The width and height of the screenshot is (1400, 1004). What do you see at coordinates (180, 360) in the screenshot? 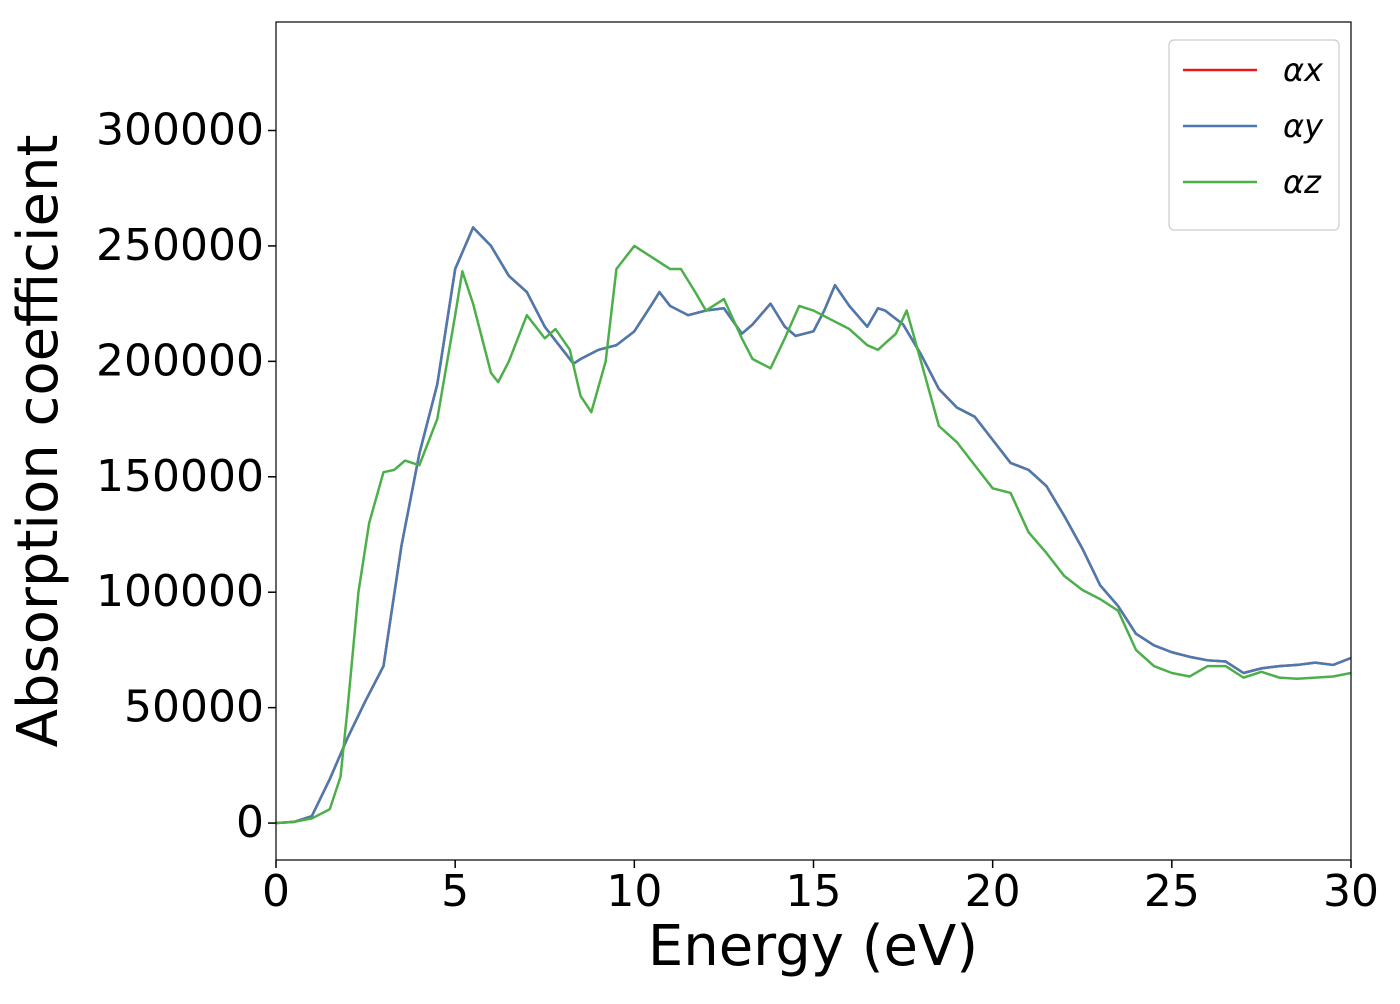
I see `y-tick-label: 200000` at bounding box center [180, 360].